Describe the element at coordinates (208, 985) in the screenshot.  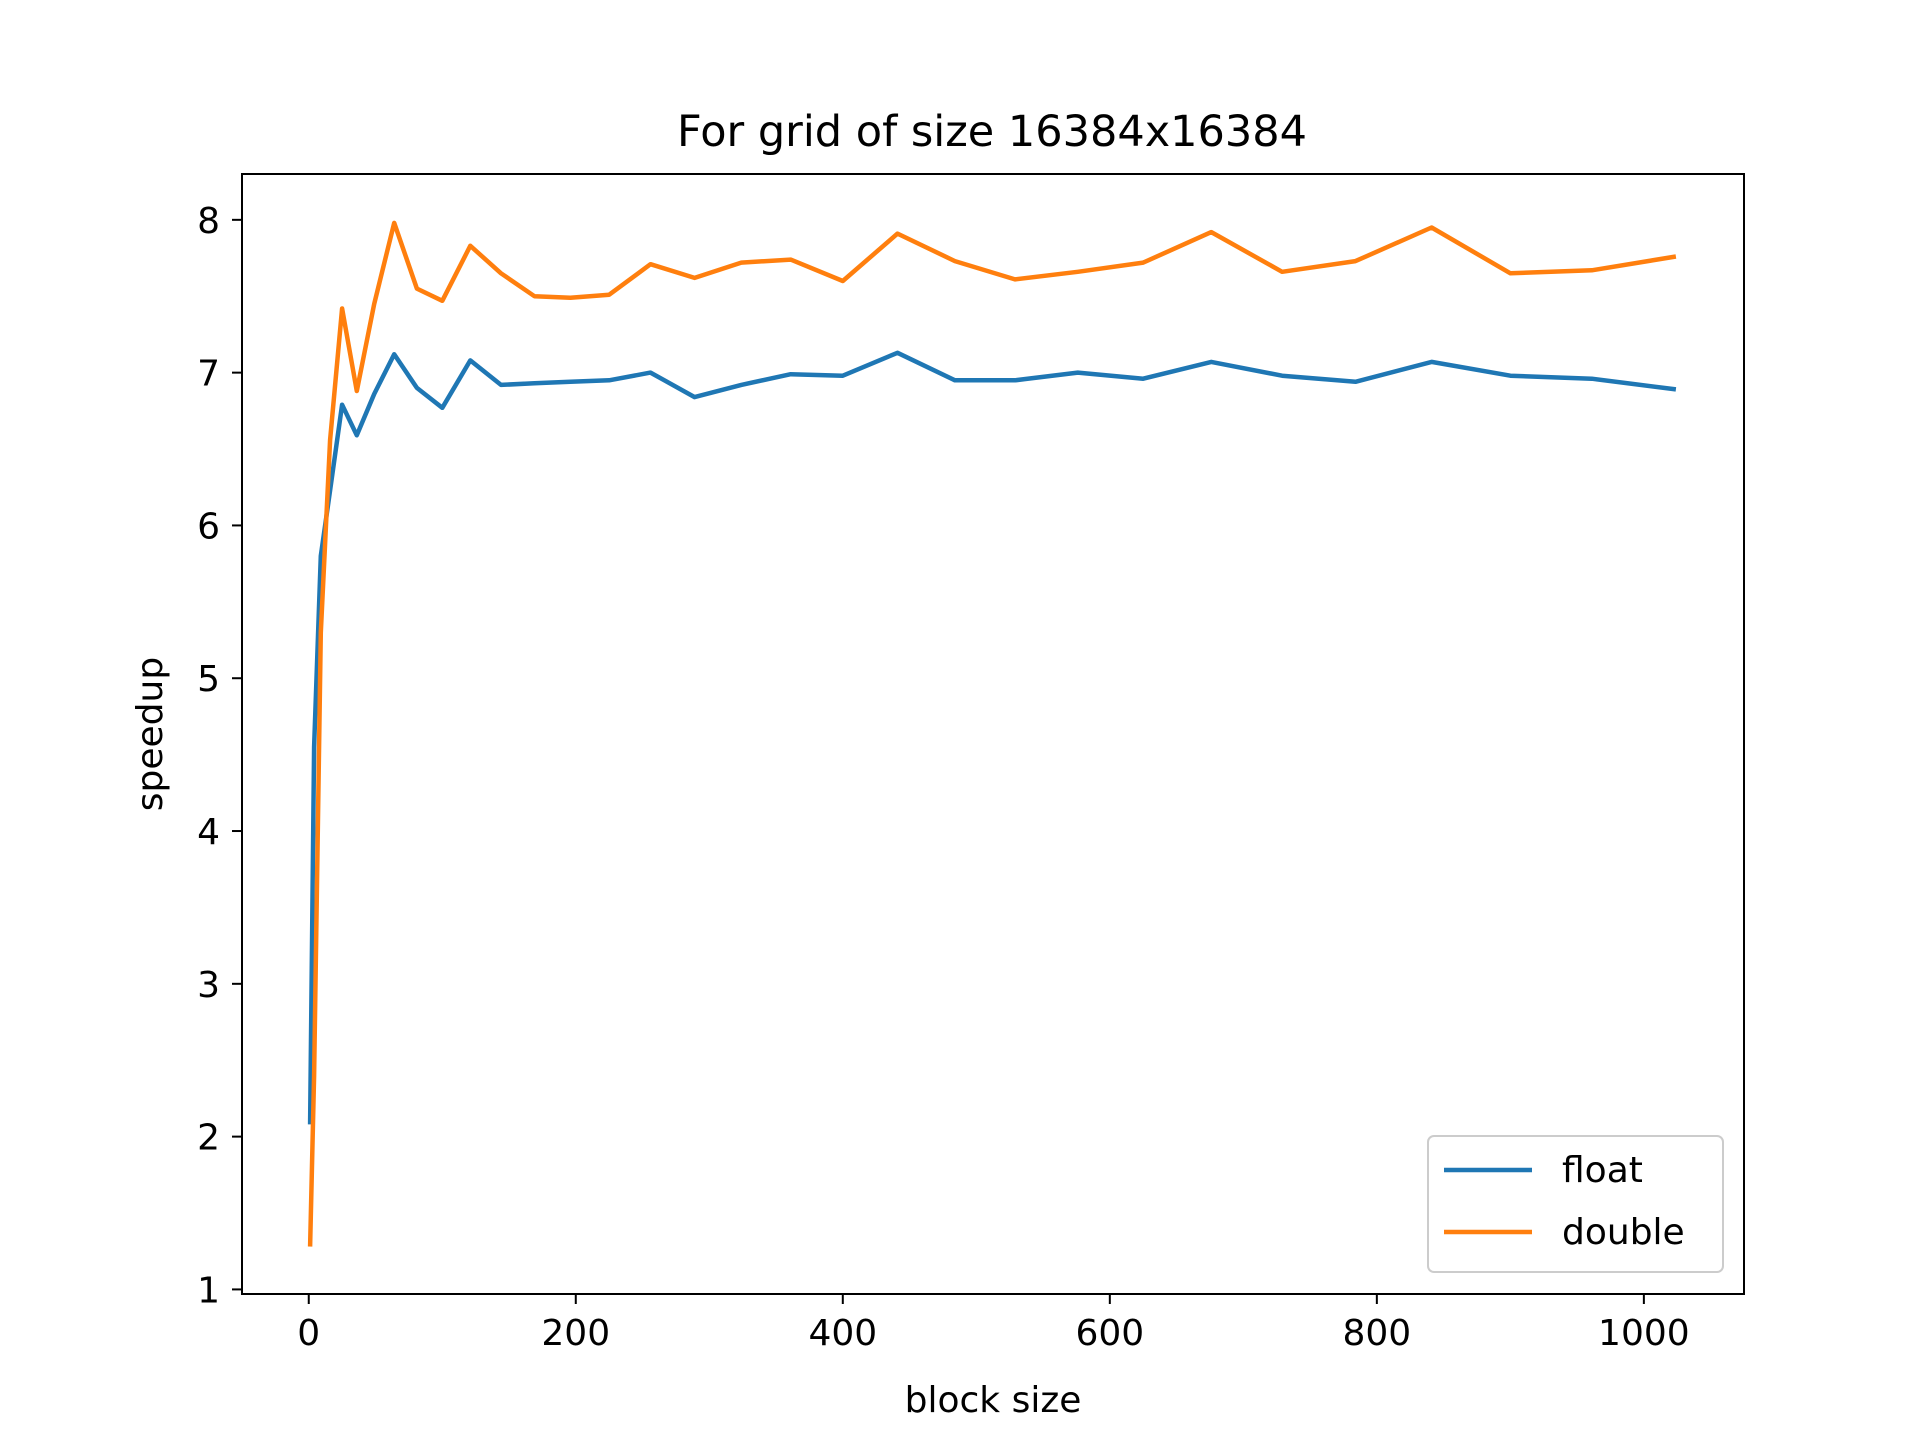
I see `y-tick-label: 3` at that location.